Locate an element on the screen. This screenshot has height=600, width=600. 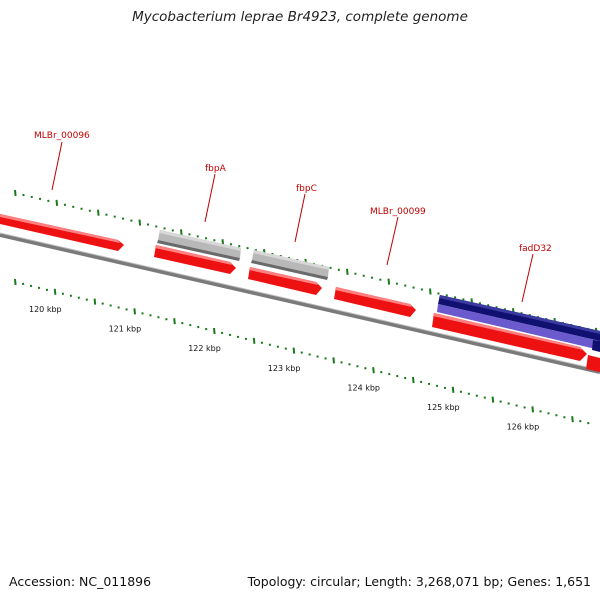
feature-label-group: fadD32 is located at coordinates (535, 273).